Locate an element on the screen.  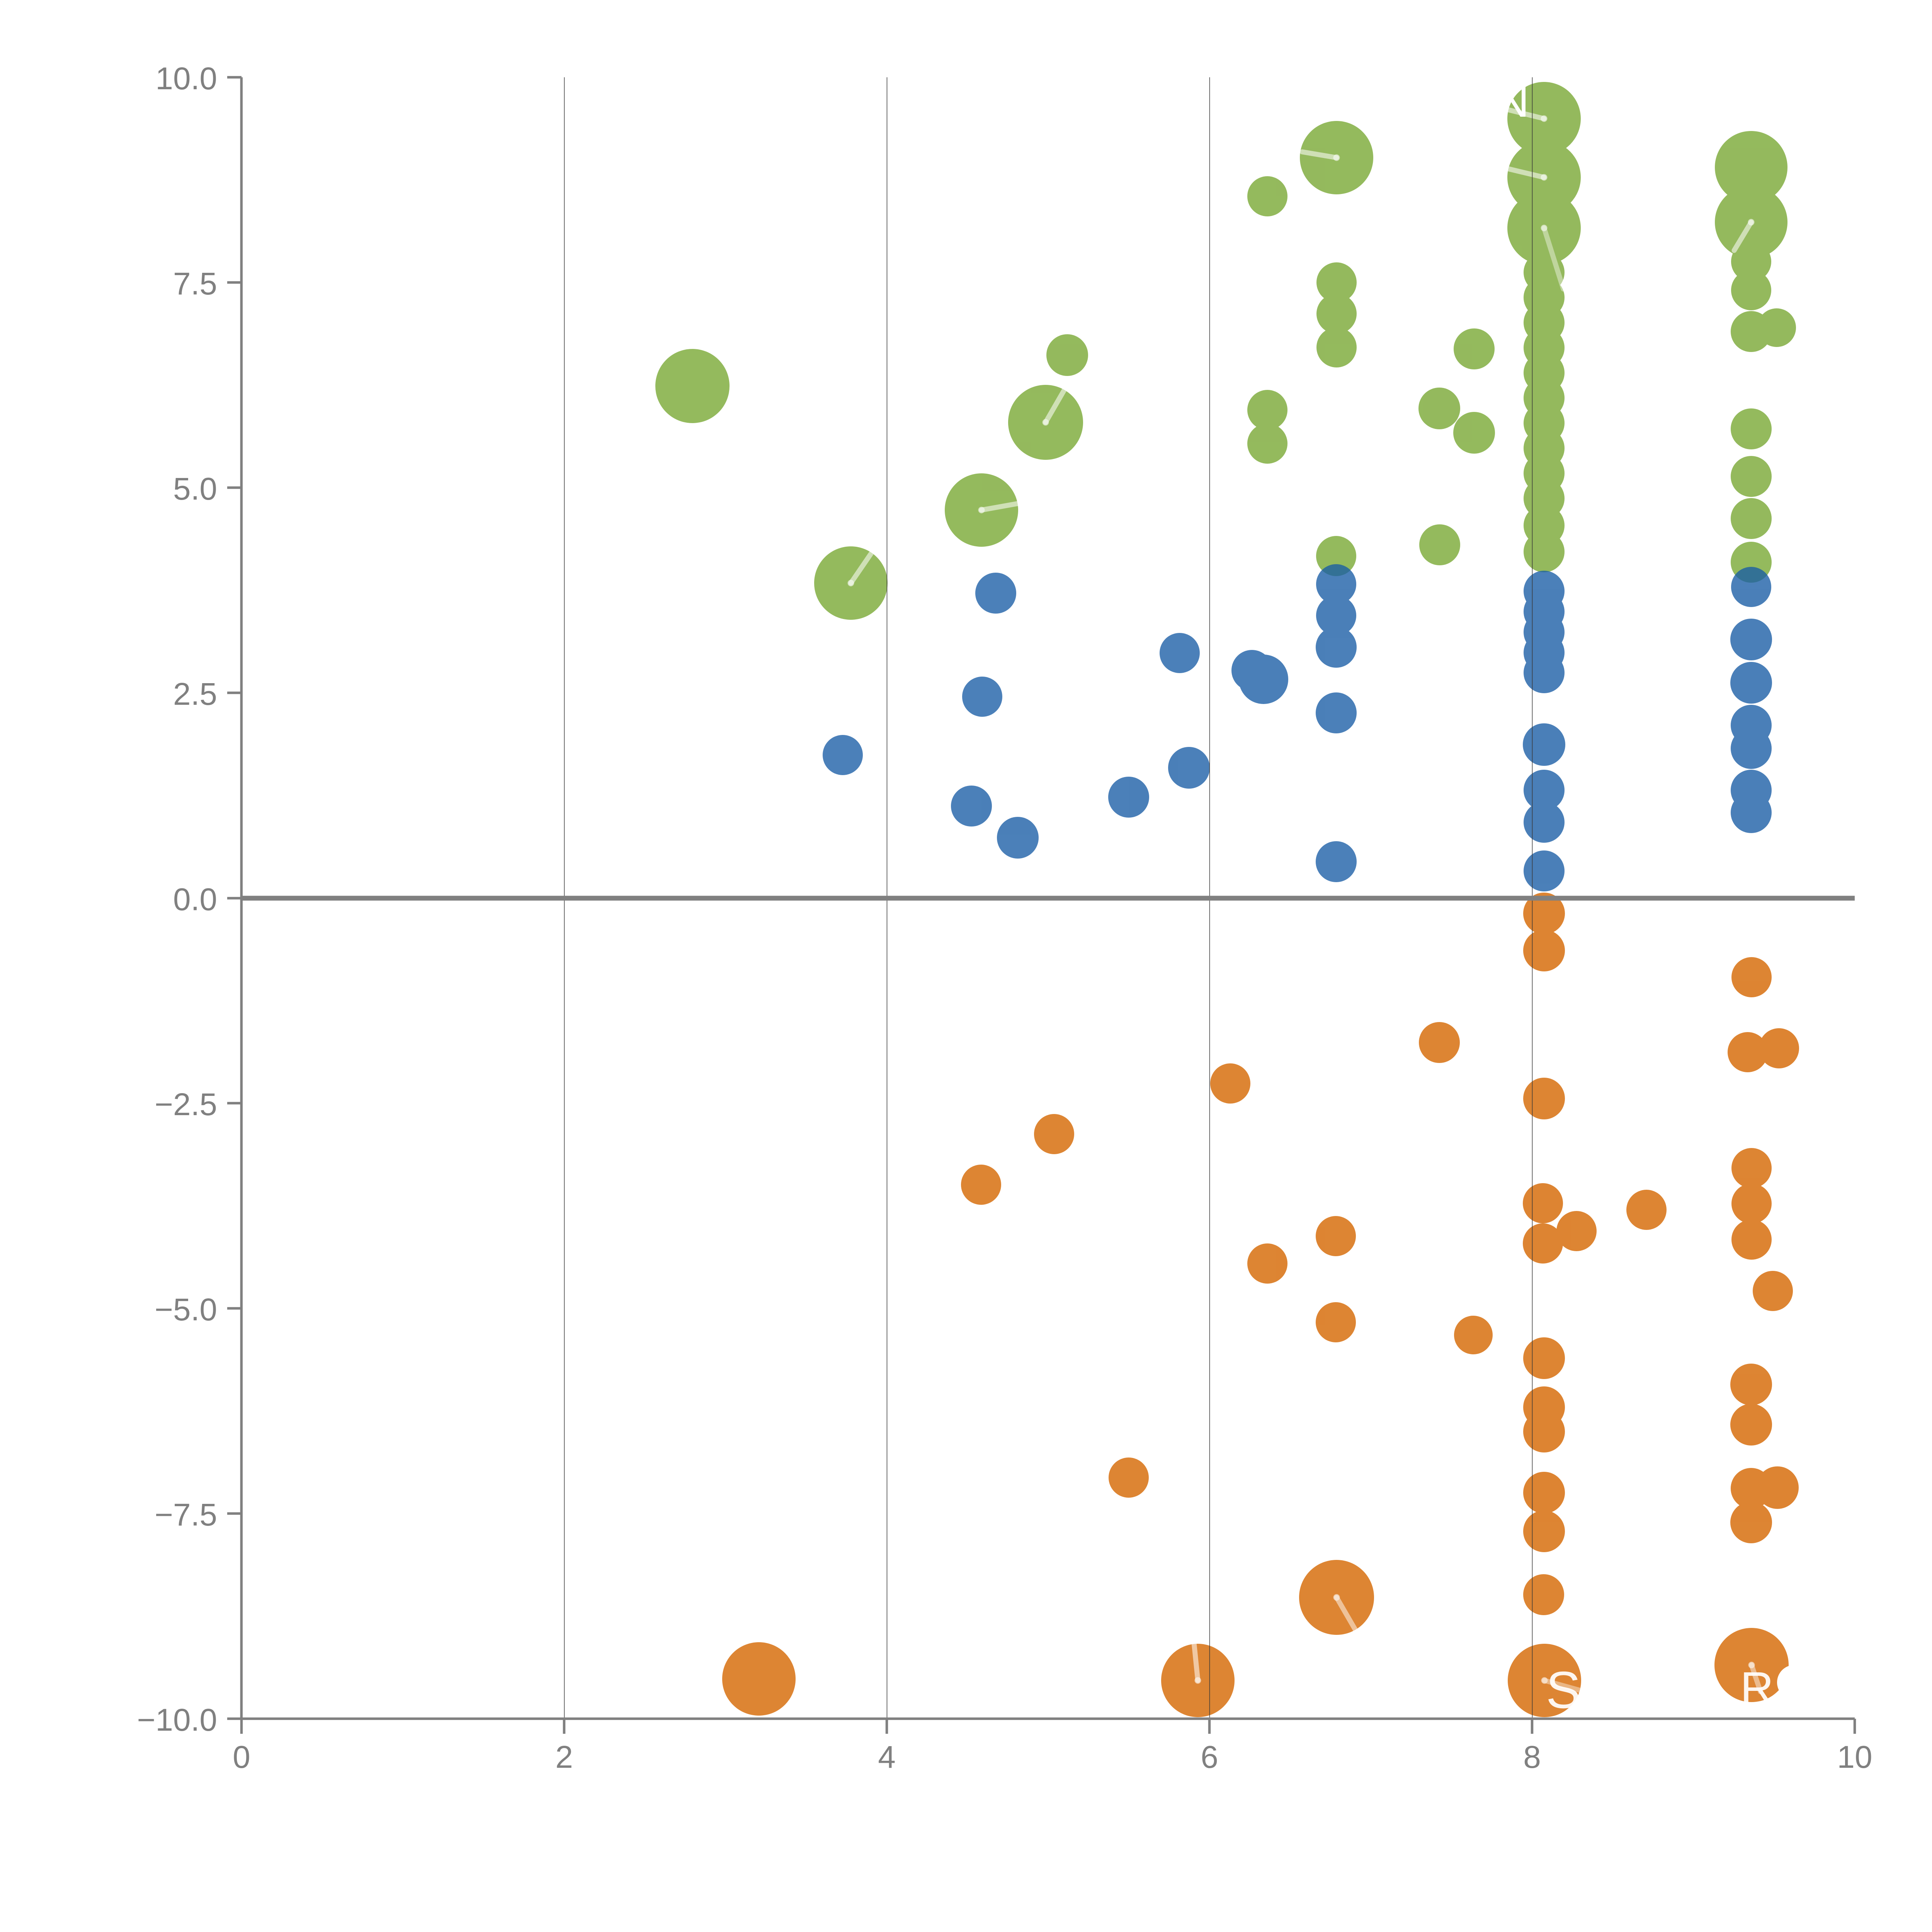
svg-text: S is located at coordinates (1563, 1690).